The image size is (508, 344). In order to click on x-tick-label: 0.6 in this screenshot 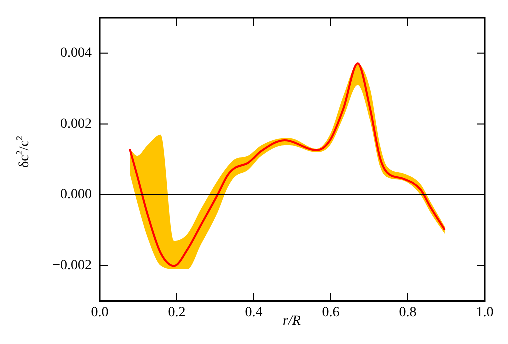, I will do `click(331, 312)`.